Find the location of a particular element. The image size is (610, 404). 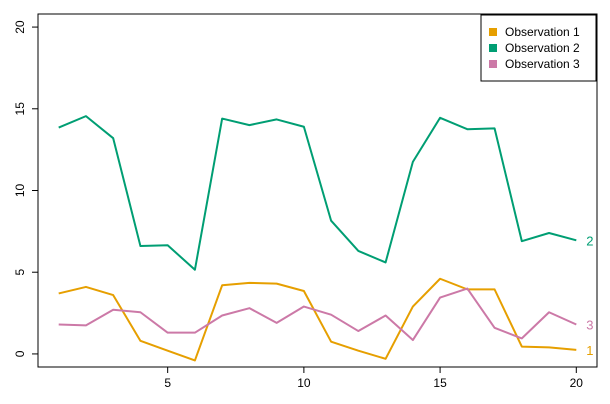

x-axis: 5 10 15 20 is located at coordinates (373, 378).